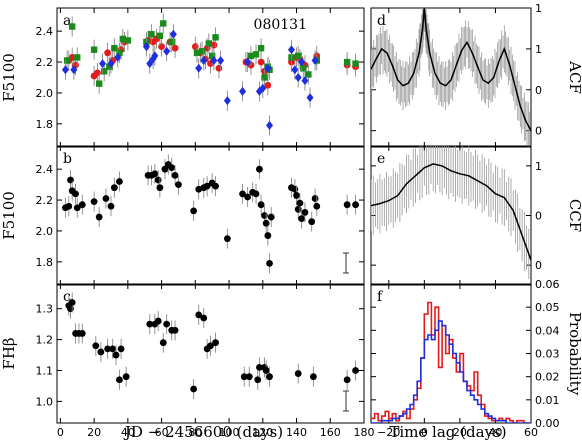 Image resolution: width=582 pixels, height=444 pixels. What do you see at coordinates (460, 432) in the screenshot?
I see `x-tick-label-f: 20` at bounding box center [460, 432].